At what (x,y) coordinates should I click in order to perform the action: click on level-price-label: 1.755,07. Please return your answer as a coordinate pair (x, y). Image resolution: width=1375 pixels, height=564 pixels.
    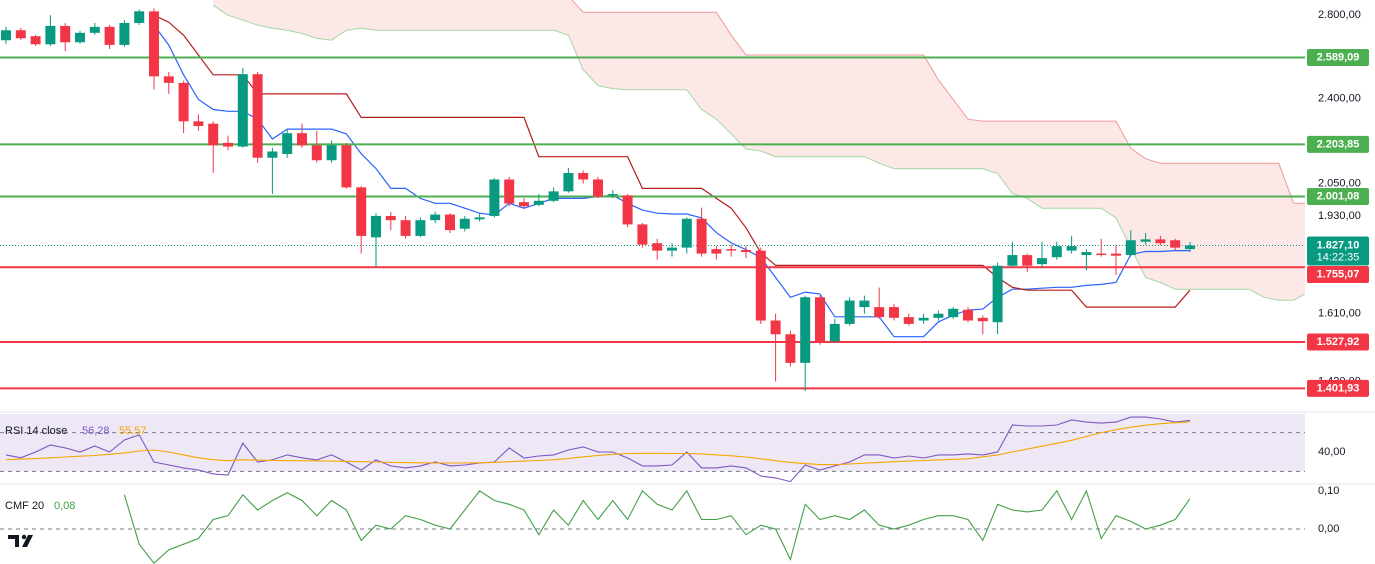
    Looking at the image, I should click on (1338, 274).